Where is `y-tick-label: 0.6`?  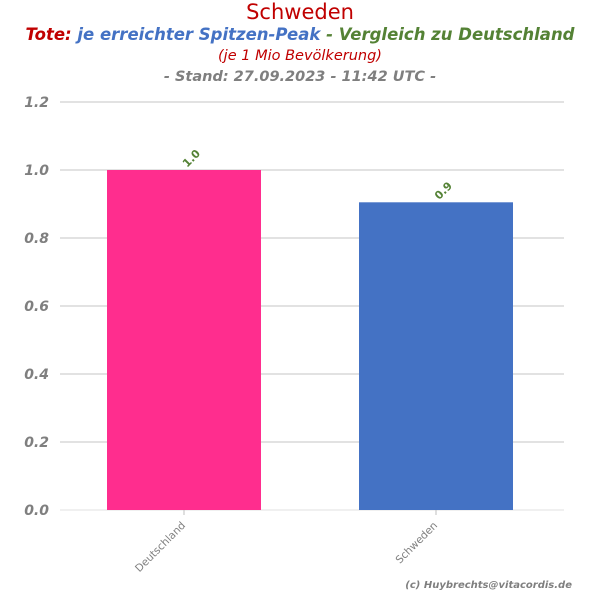 y-tick-label: 0.6 is located at coordinates (36, 307).